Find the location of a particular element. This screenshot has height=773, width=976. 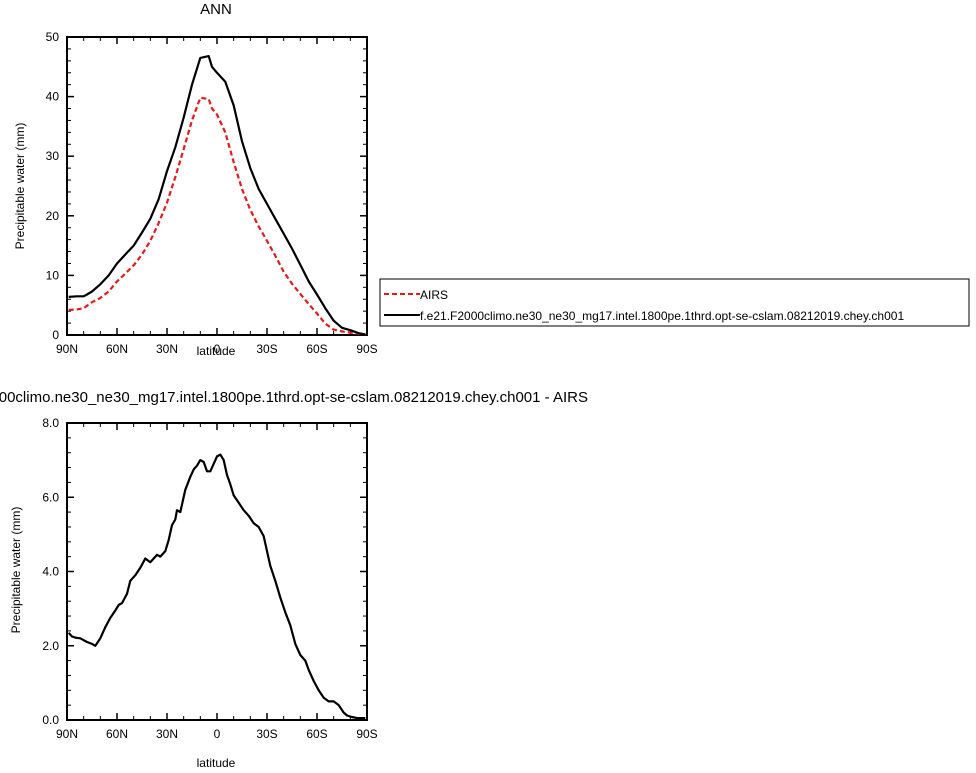

y-tick-label: 40 is located at coordinates (53, 97).